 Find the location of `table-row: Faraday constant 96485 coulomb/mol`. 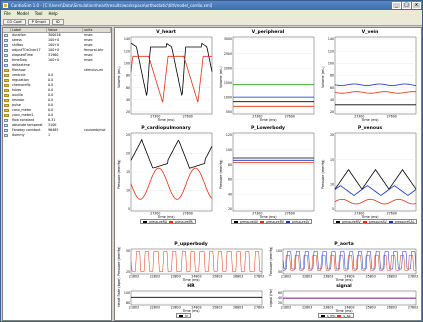

table-row: Faraday constant 96485 coulomb/mol is located at coordinates (57, 130).